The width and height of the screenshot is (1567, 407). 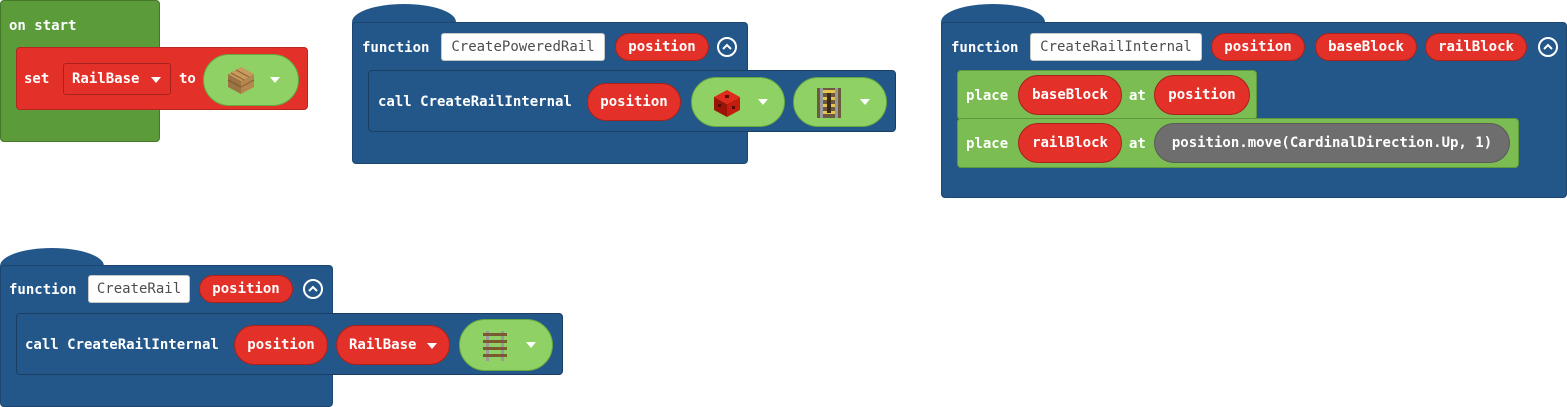 What do you see at coordinates (1366, 47) in the screenshot?
I see `param-baseblock: baseBlock` at bounding box center [1366, 47].